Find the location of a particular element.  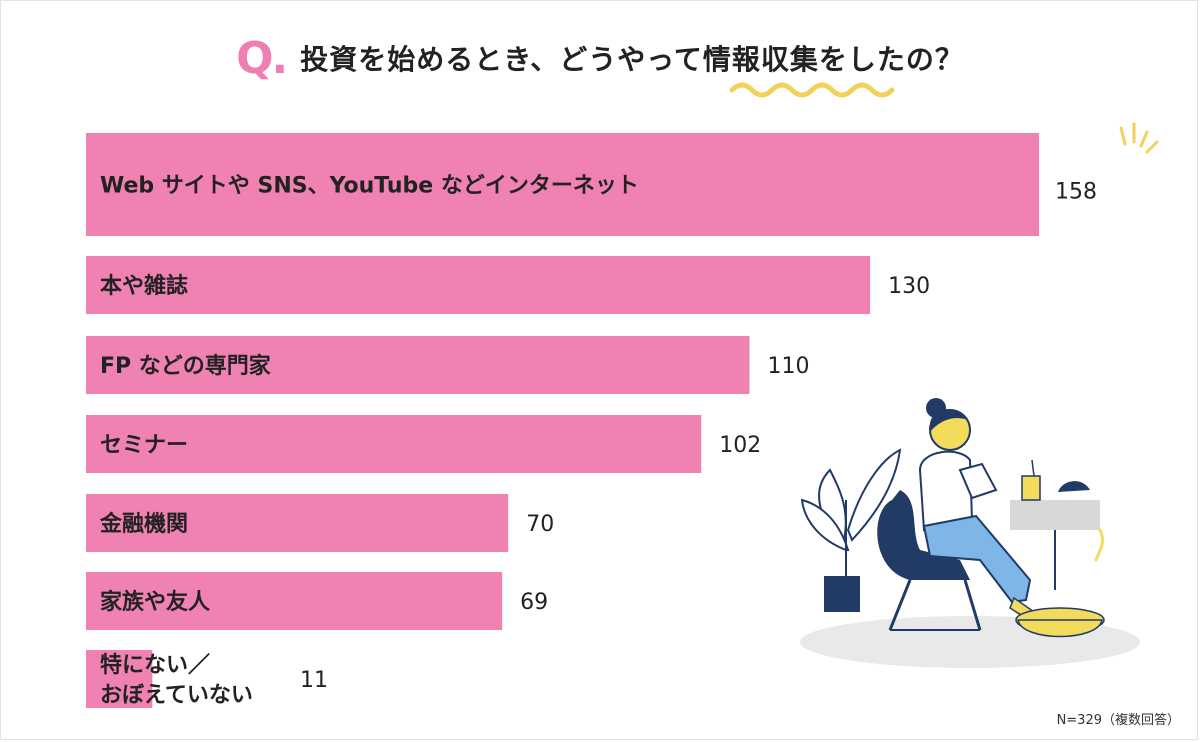

value-label-7: 11 is located at coordinates (314, 680).